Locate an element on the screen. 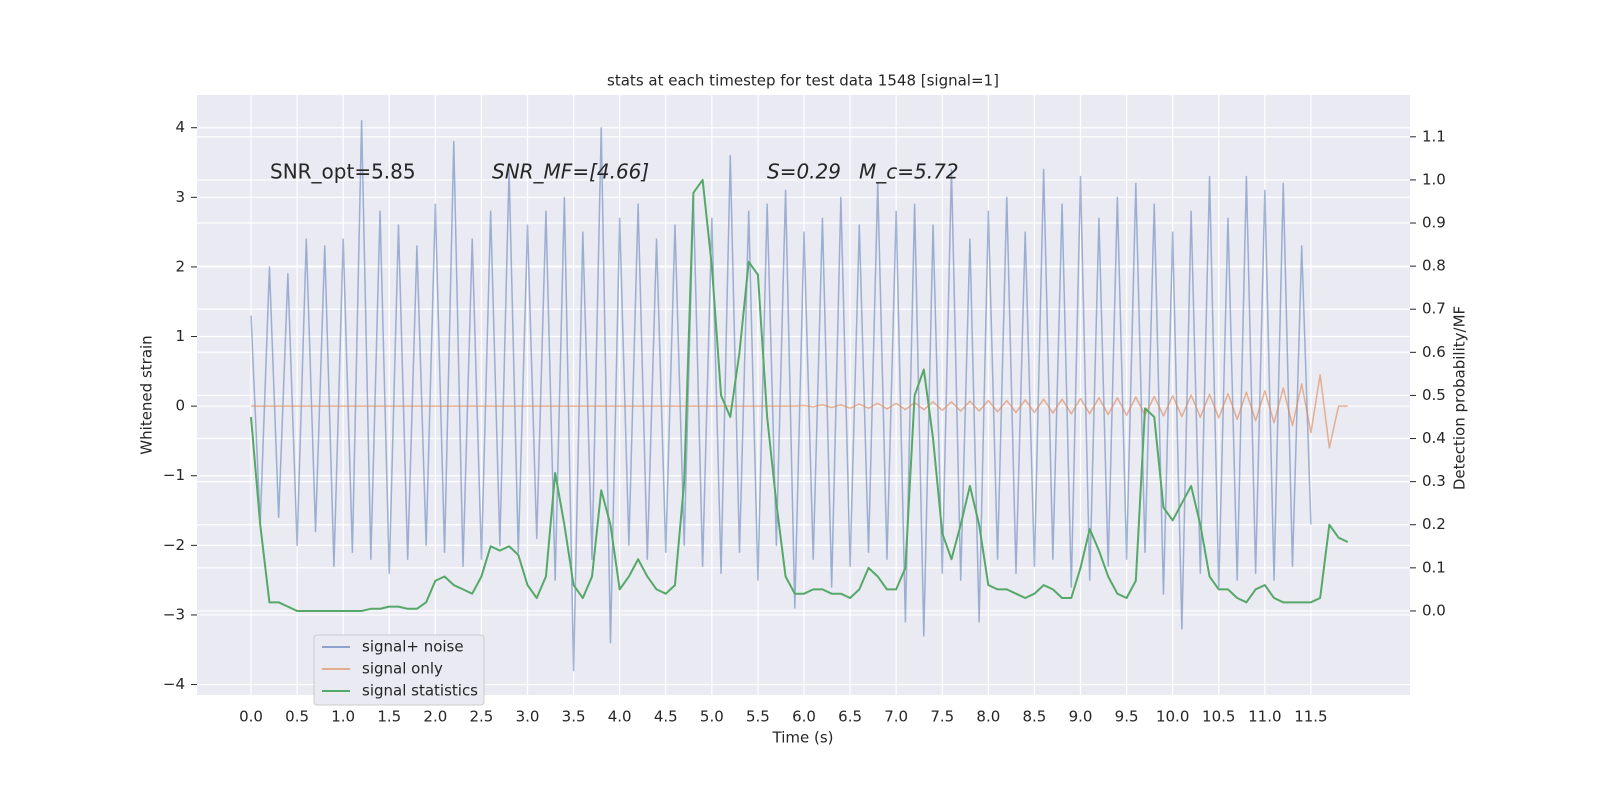  y-tick-label: 3 is located at coordinates (180, 197).